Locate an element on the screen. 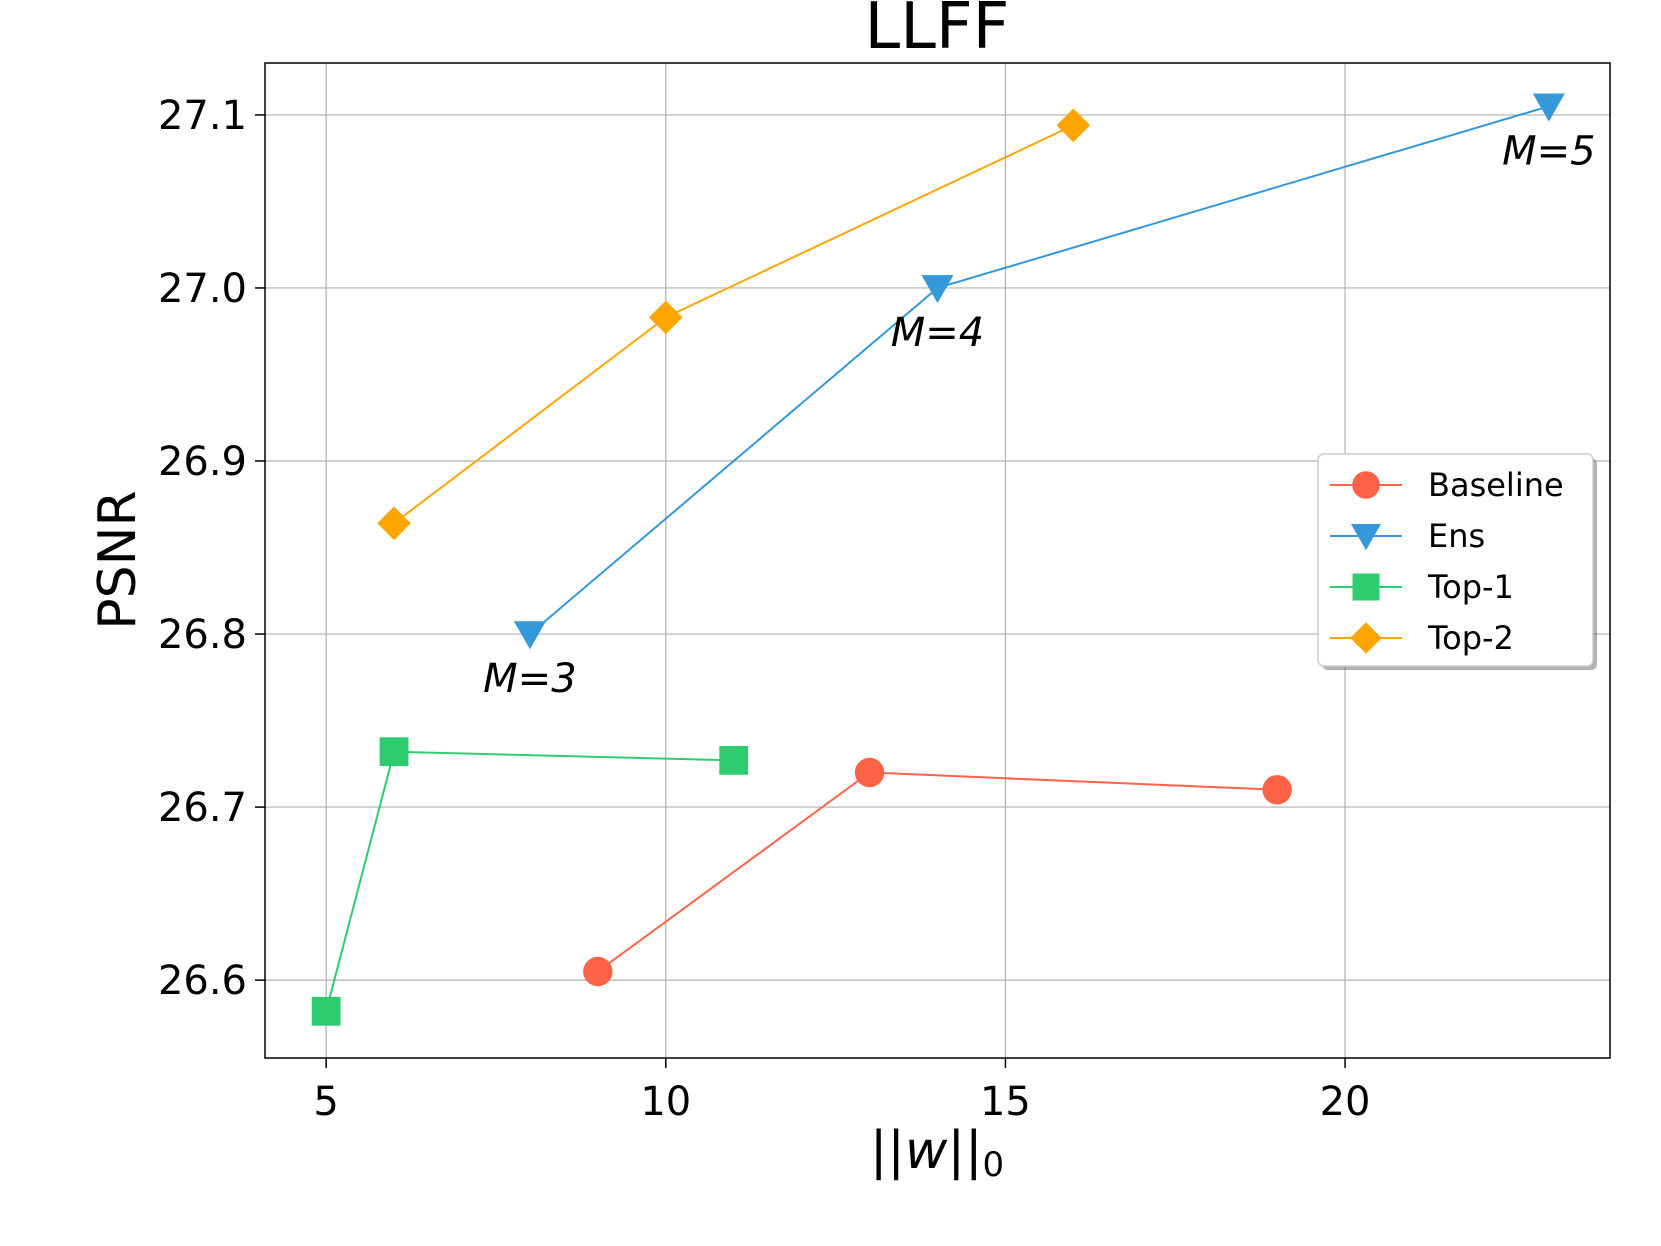 This screenshot has height=1246, width=1661. series-baseline is located at coordinates (937, 872).